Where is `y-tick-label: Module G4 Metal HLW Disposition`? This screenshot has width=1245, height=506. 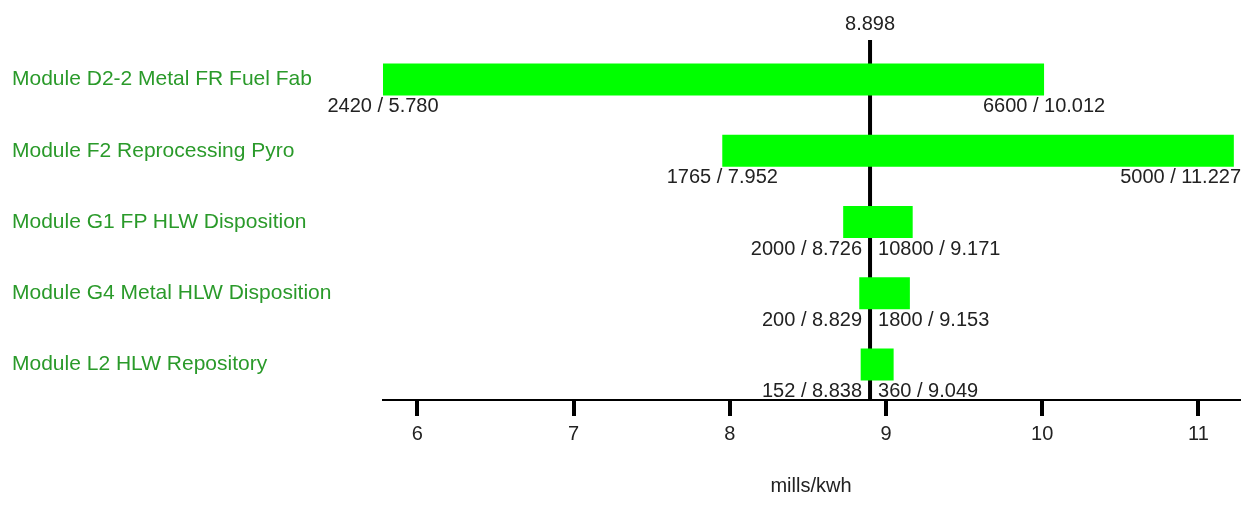 y-tick-label: Module G4 Metal HLW Disposition is located at coordinates (172, 291).